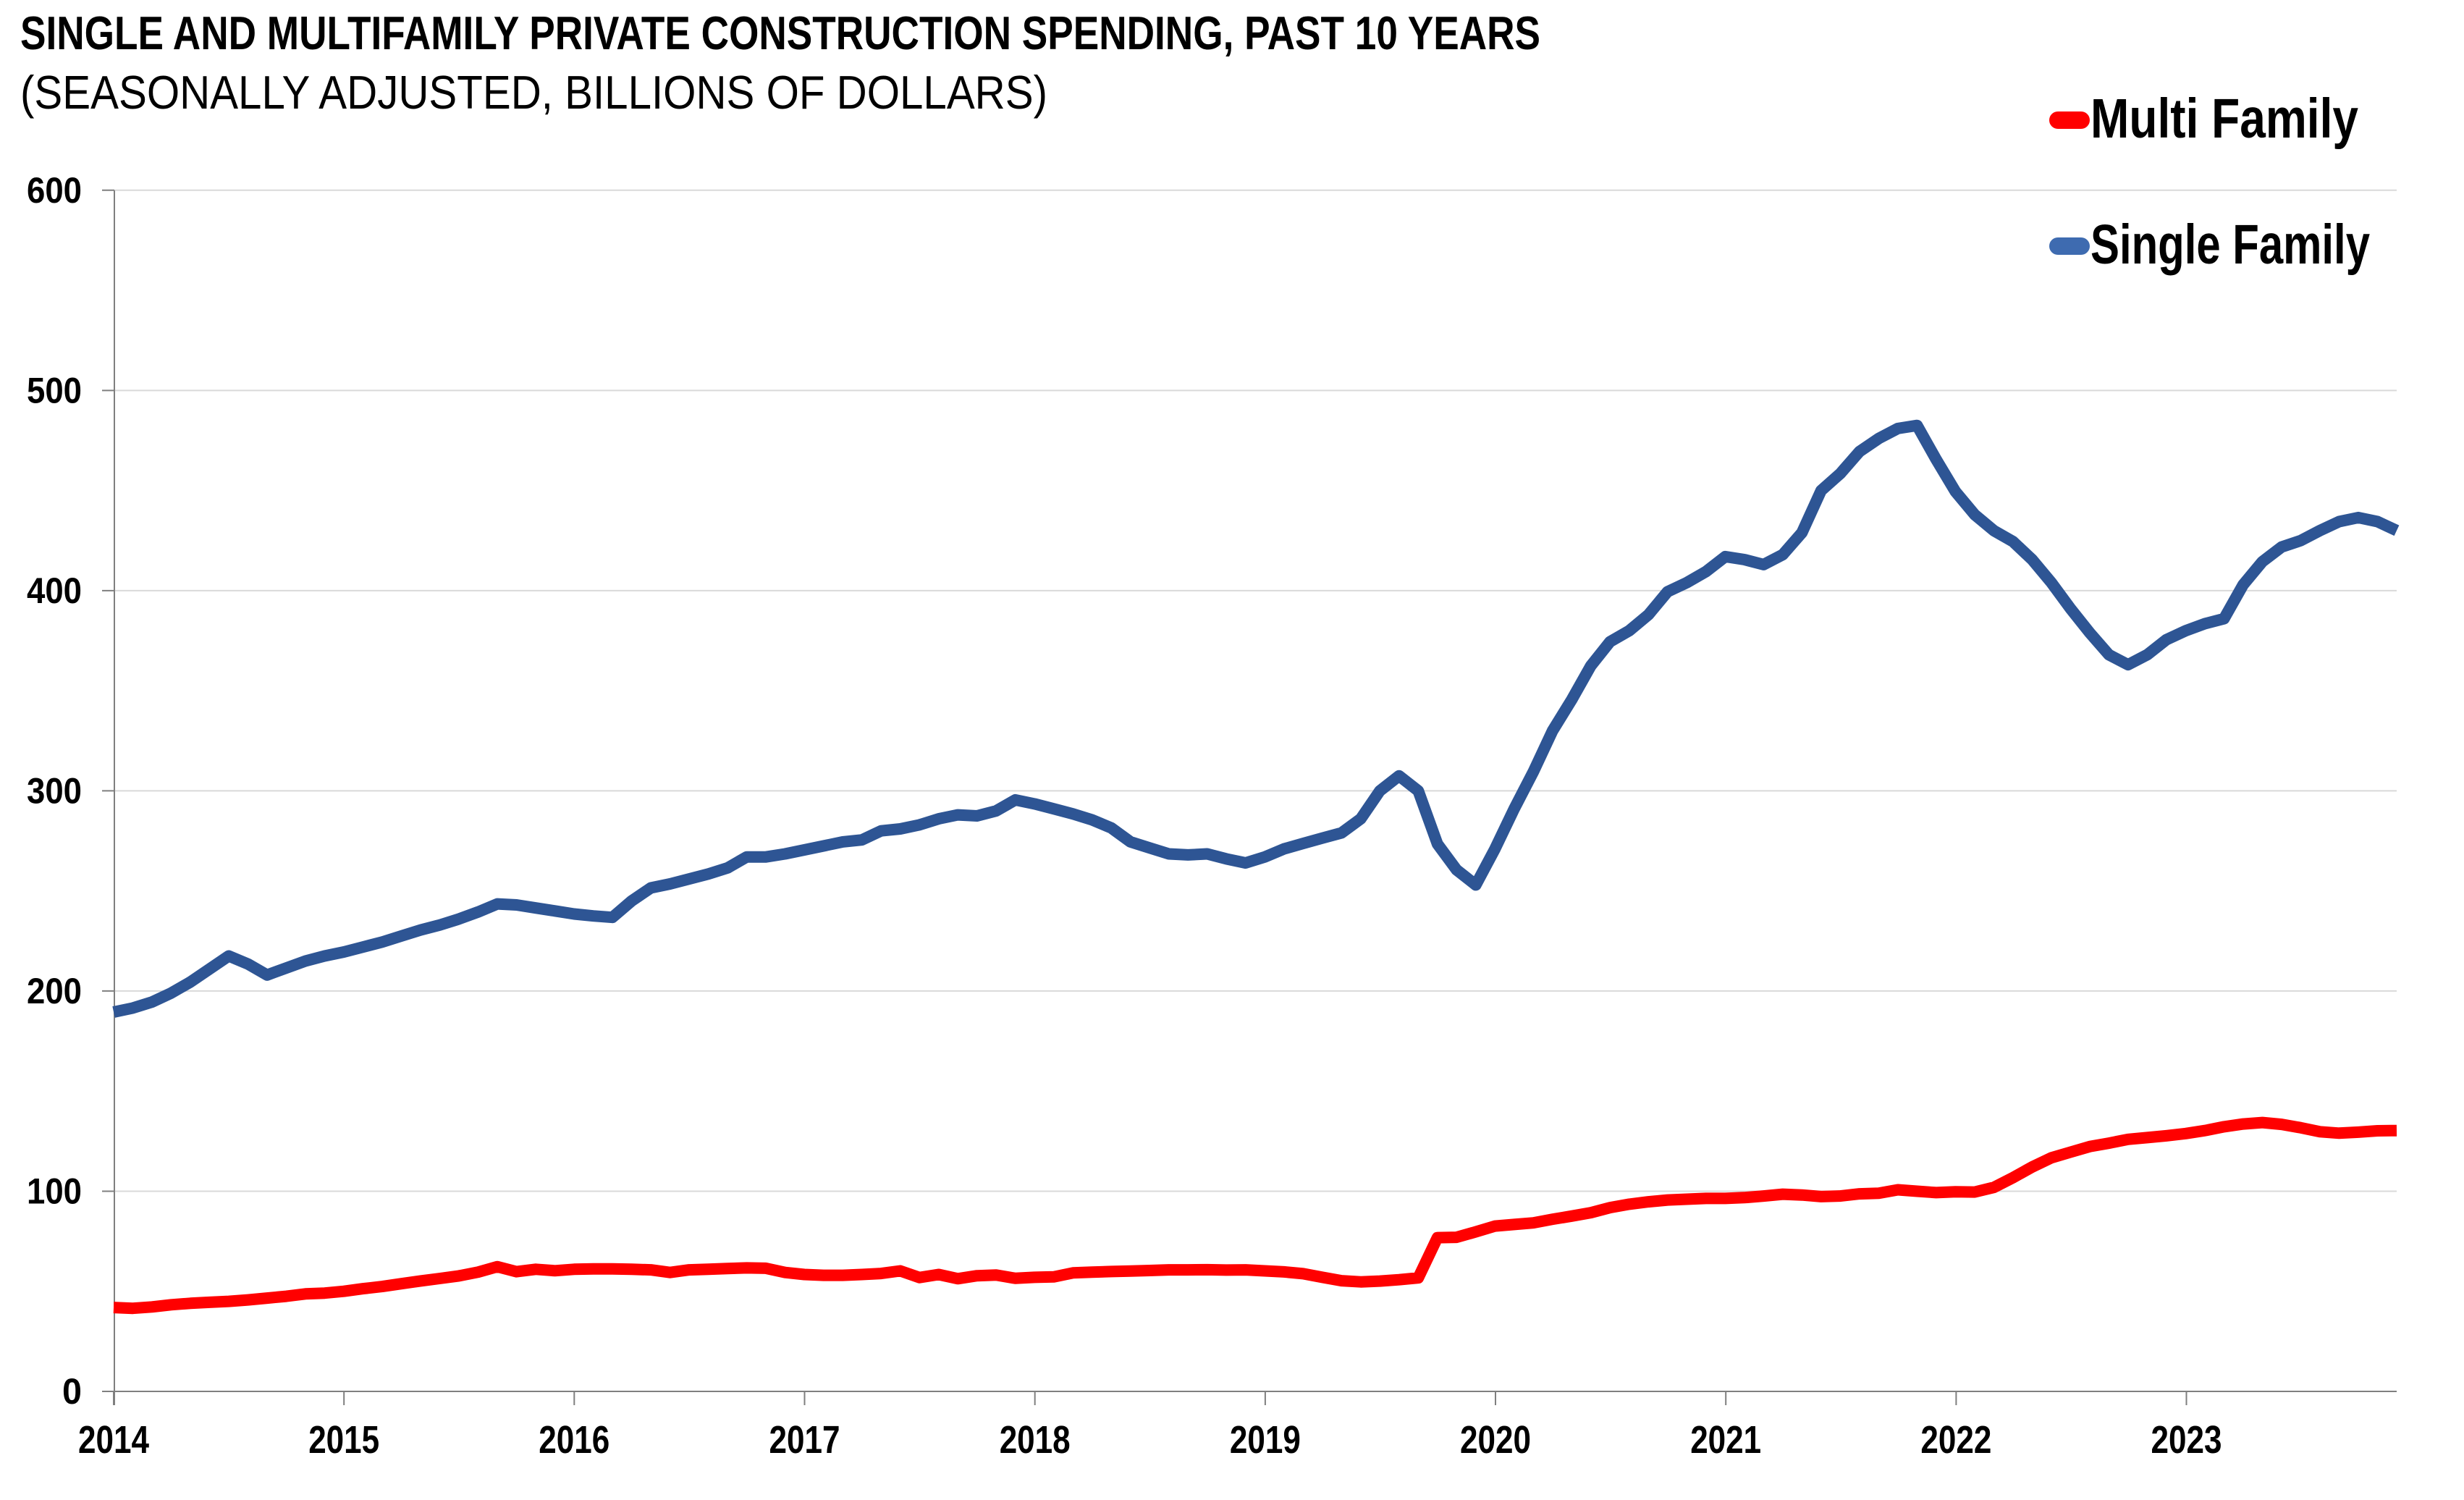 Image resolution: width=2464 pixels, height=1500 pixels. Describe the element at coordinates (1495, 1440) in the screenshot. I see `svg-text: 2020` at that location.